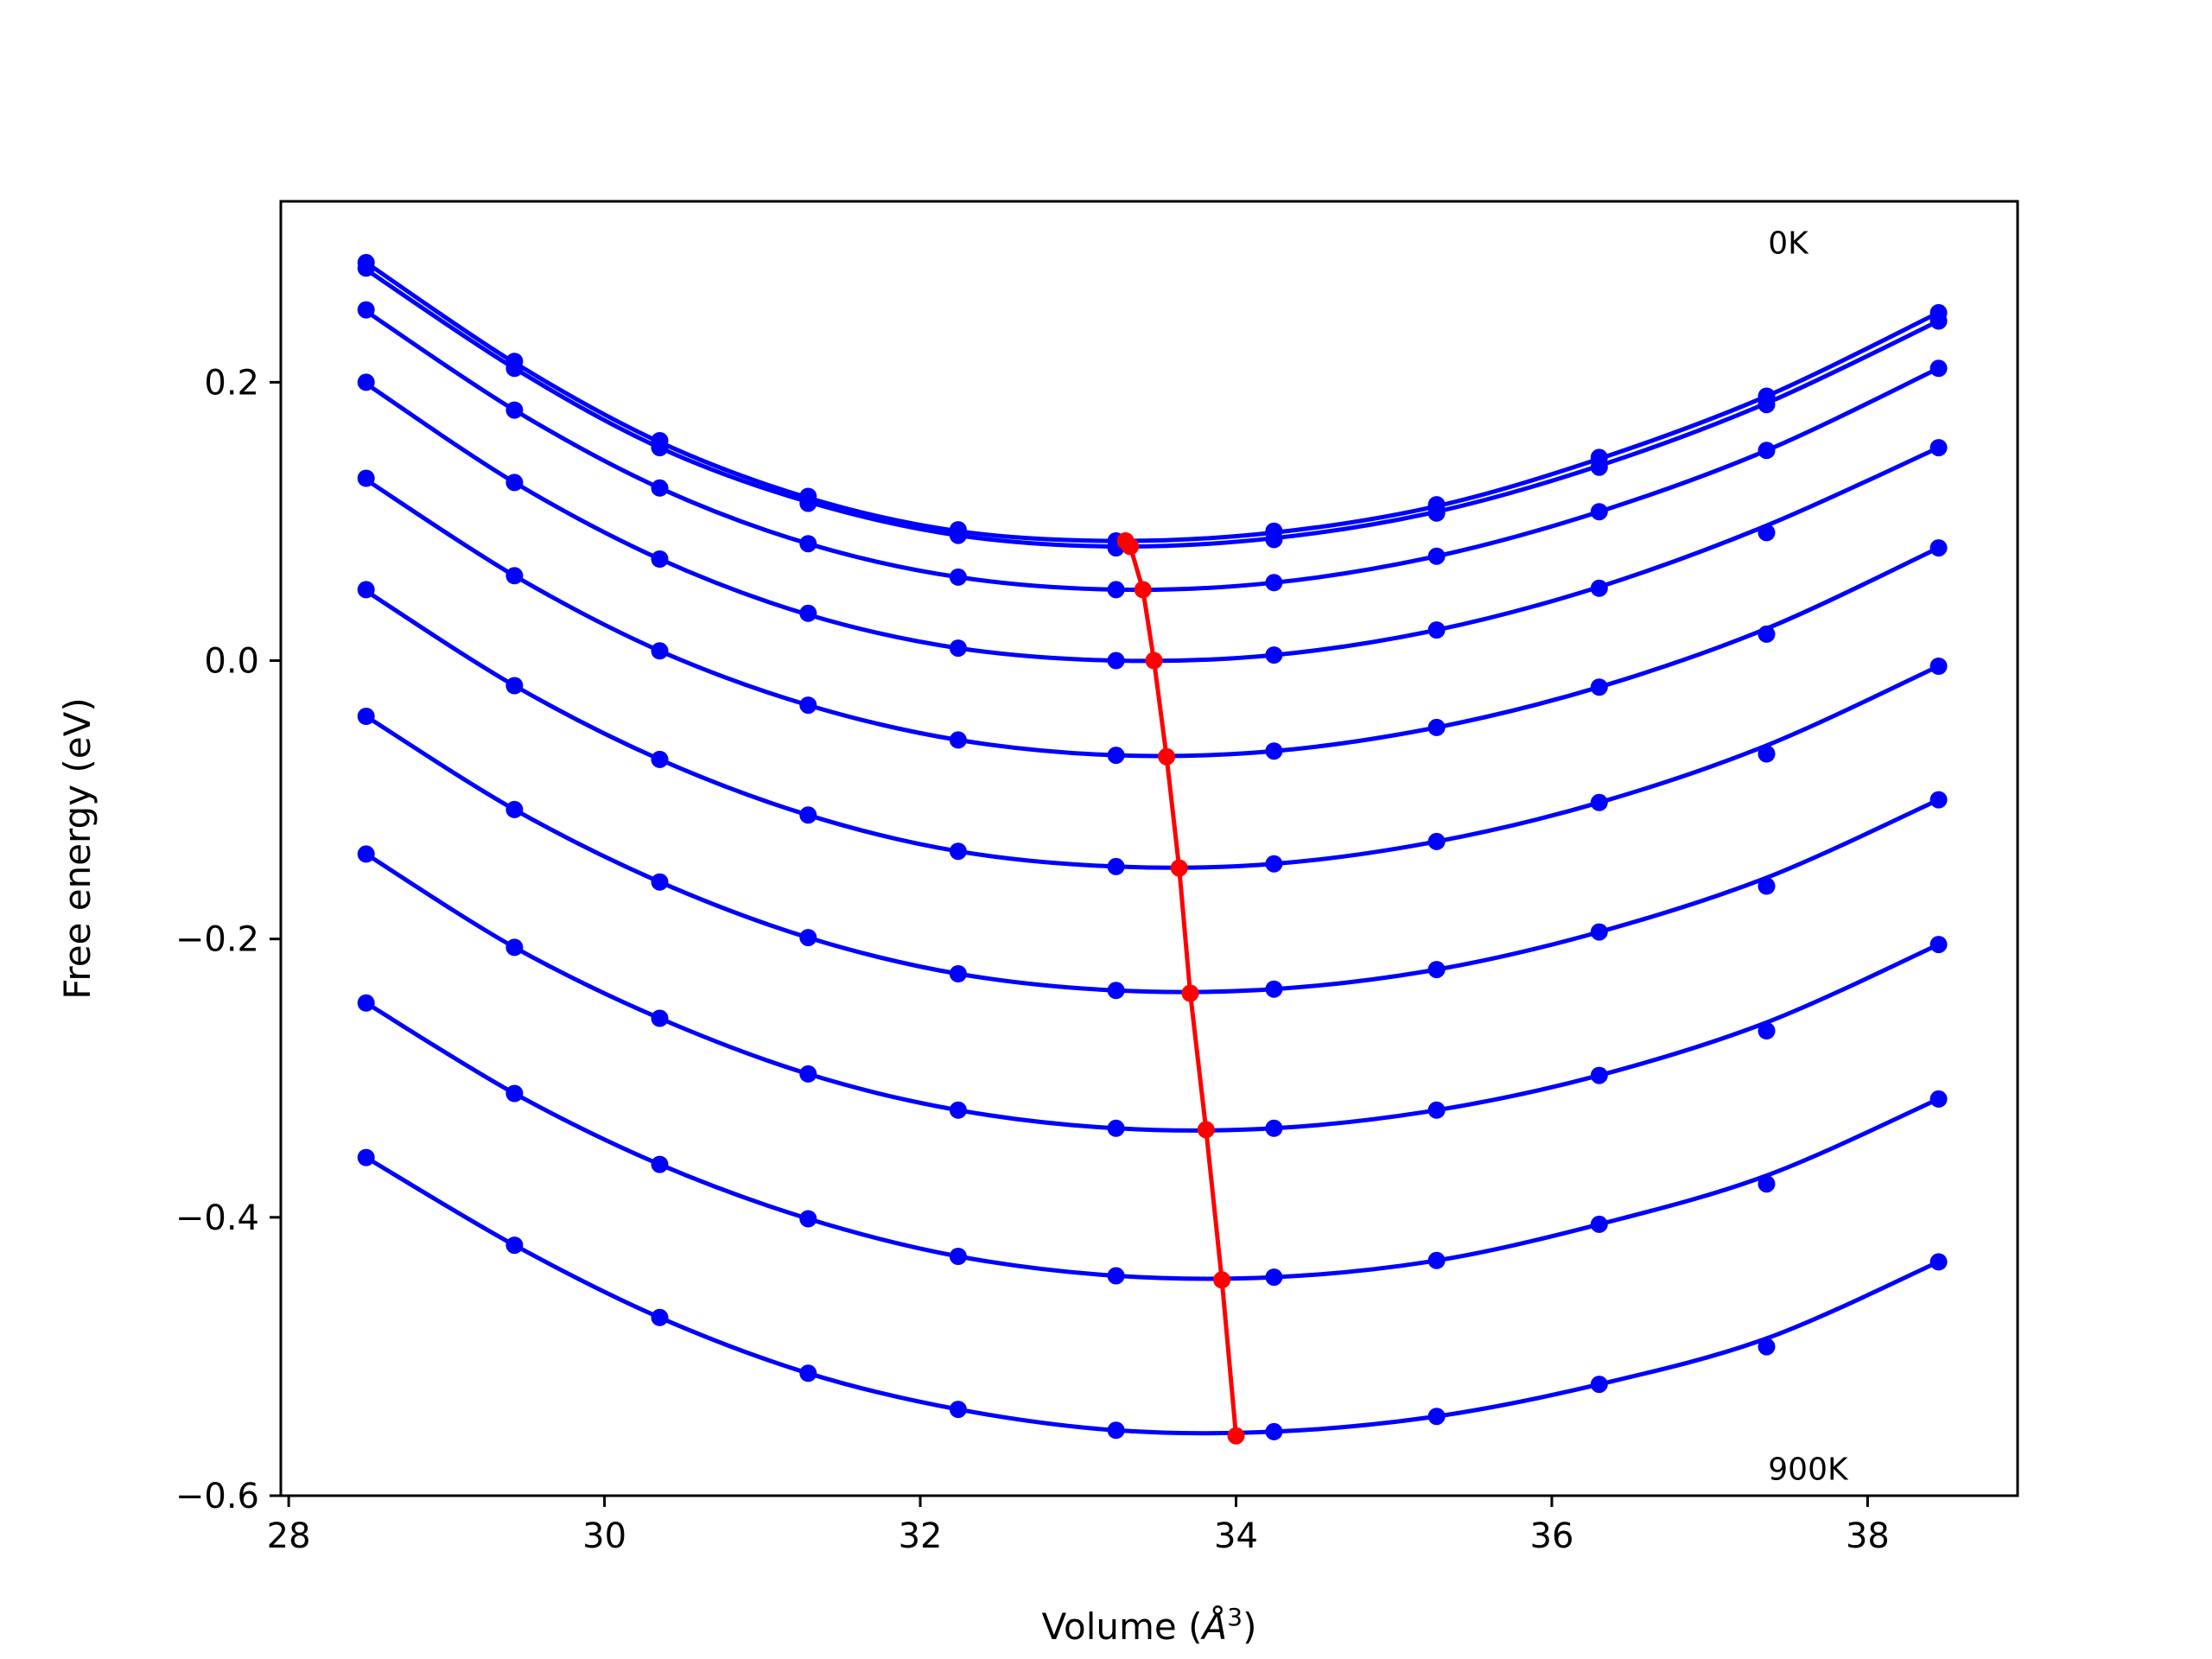 The image size is (2212, 1659). Describe the element at coordinates (1235, 1617) in the screenshot. I see `x-axis-unit-exp: 3` at that location.